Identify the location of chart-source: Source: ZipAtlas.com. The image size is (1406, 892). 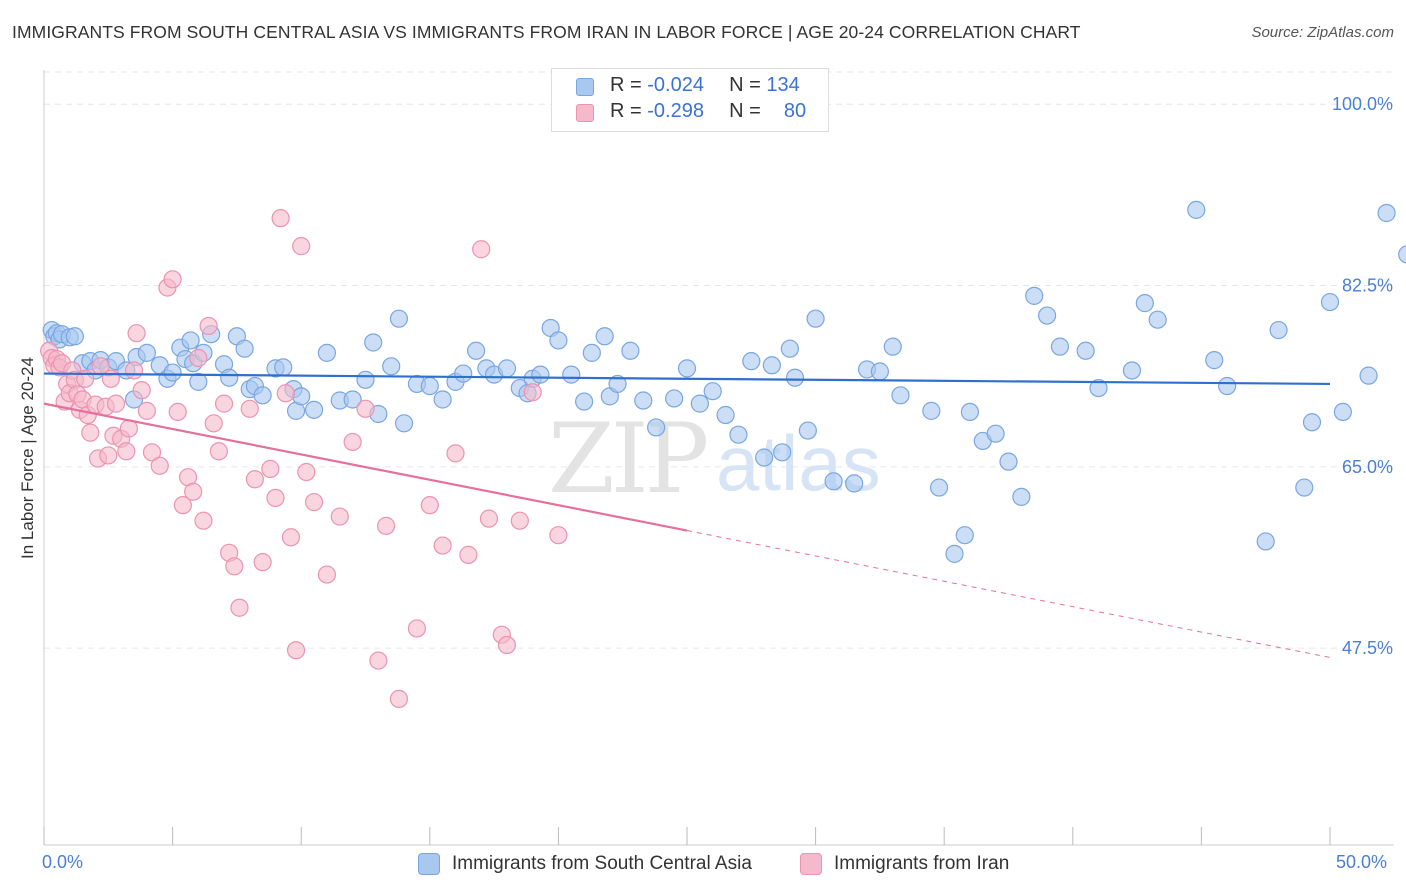
(1322, 32).